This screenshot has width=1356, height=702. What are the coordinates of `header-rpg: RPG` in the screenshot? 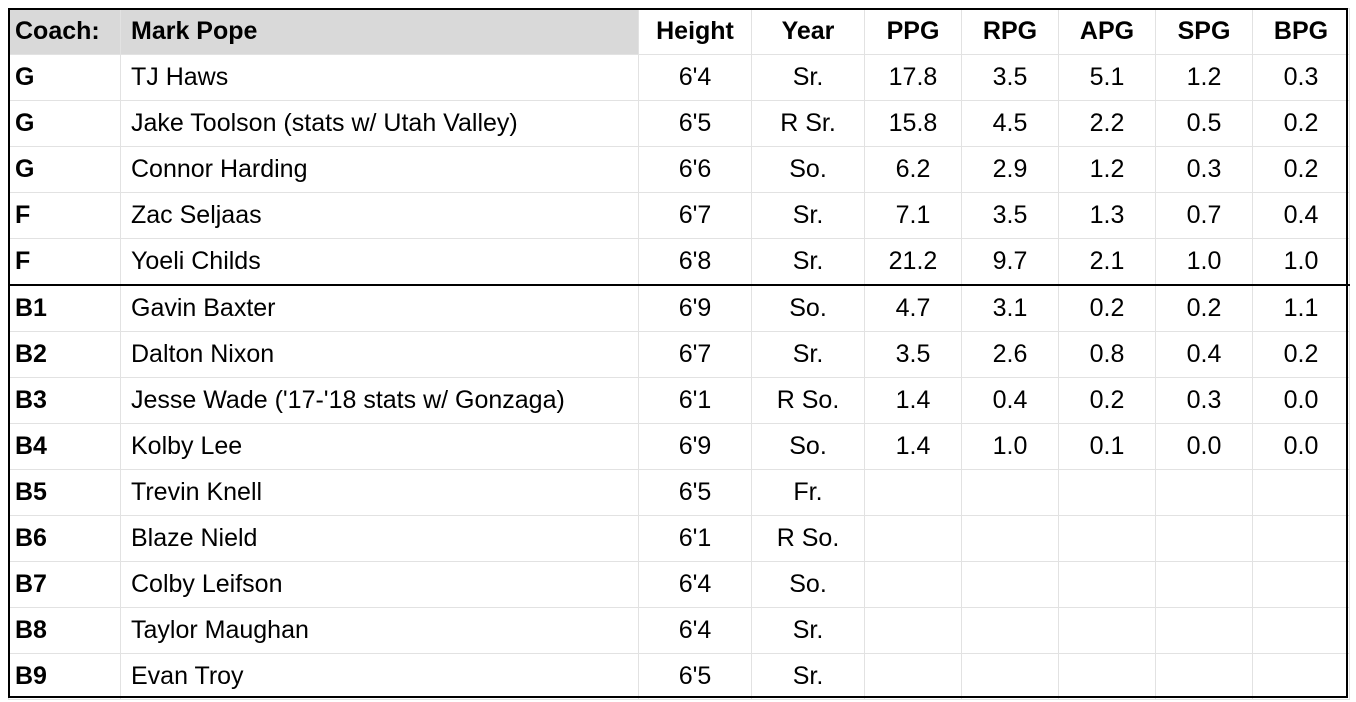 It's located at (1010, 31).